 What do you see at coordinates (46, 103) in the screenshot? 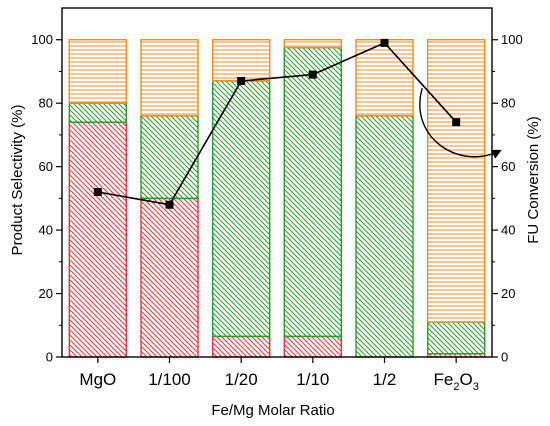
I see `y-tick-label-left: 80` at bounding box center [46, 103].